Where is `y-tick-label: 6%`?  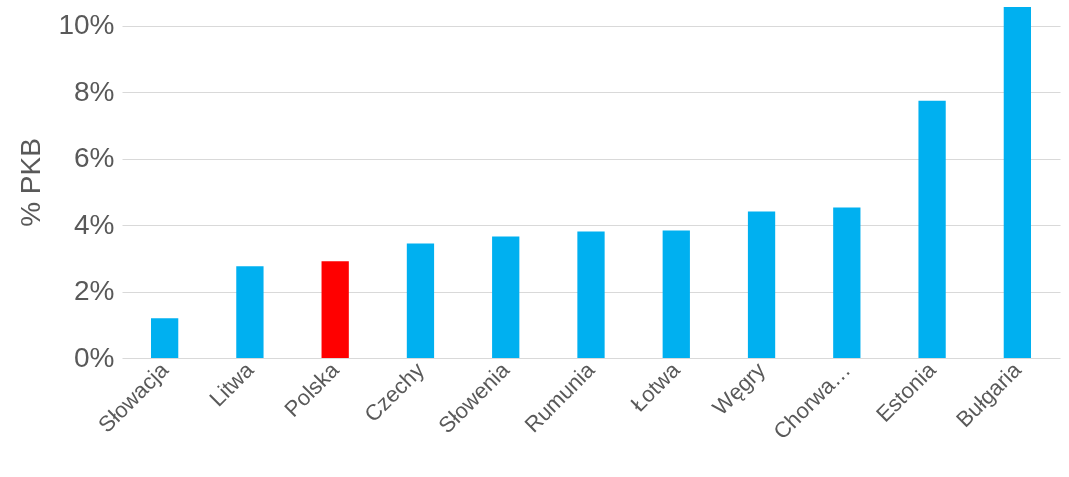 y-tick-label: 6% is located at coordinates (94, 158).